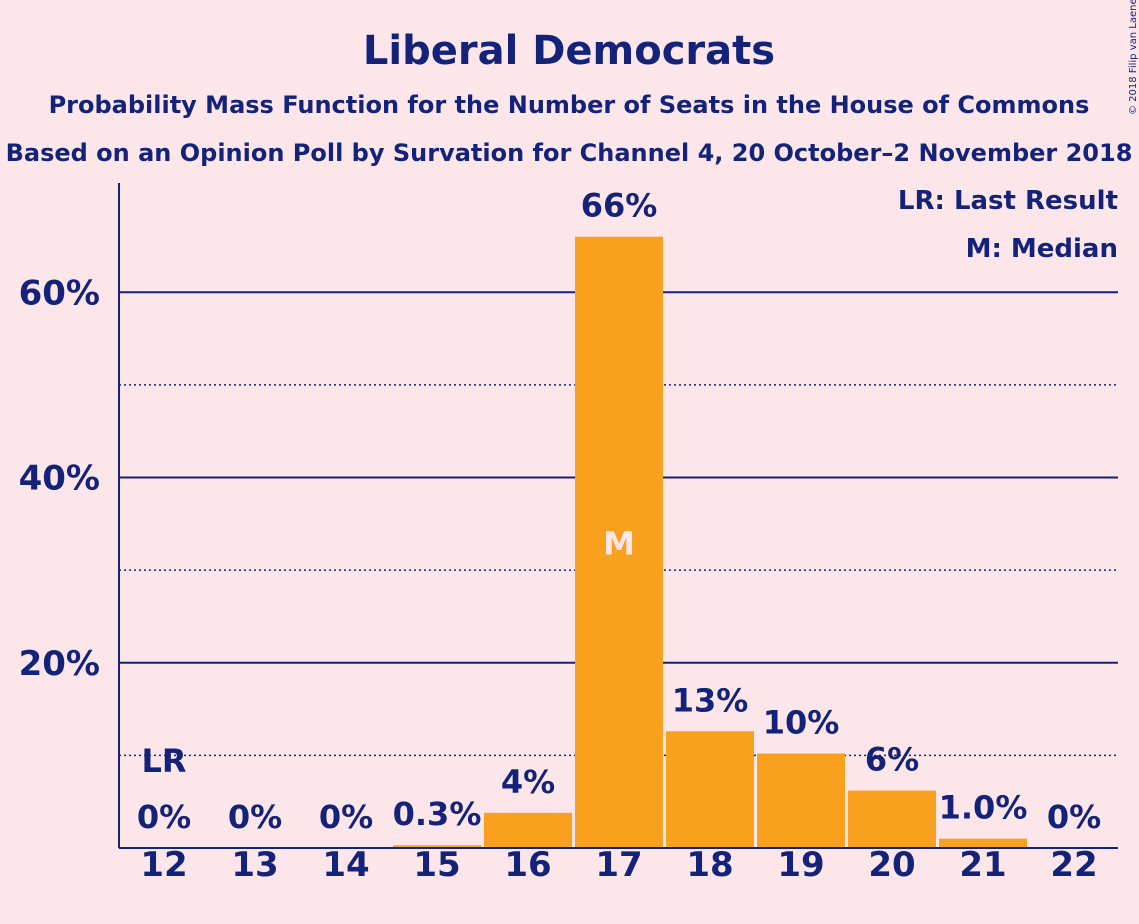  What do you see at coordinates (709, 865) in the screenshot?
I see `x-tick-label: 18` at bounding box center [709, 865].